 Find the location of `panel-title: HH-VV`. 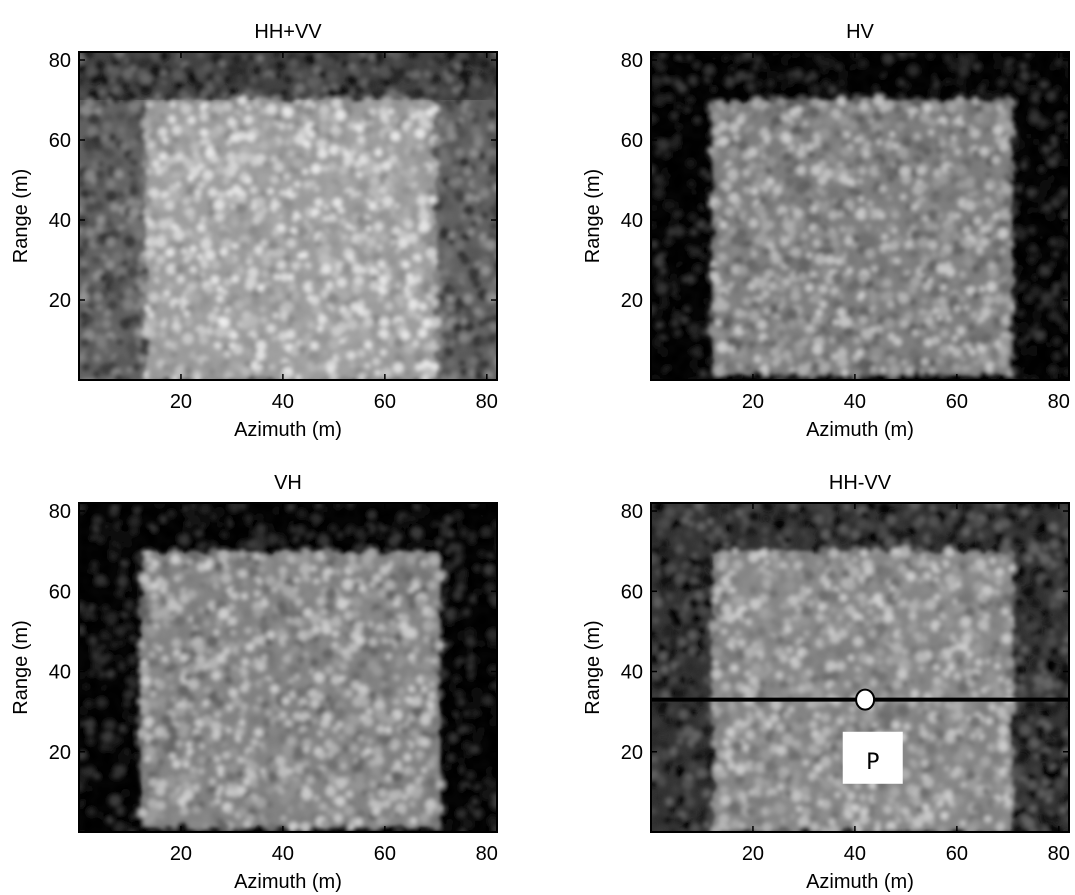

panel-title: HH-VV is located at coordinates (860, 483).